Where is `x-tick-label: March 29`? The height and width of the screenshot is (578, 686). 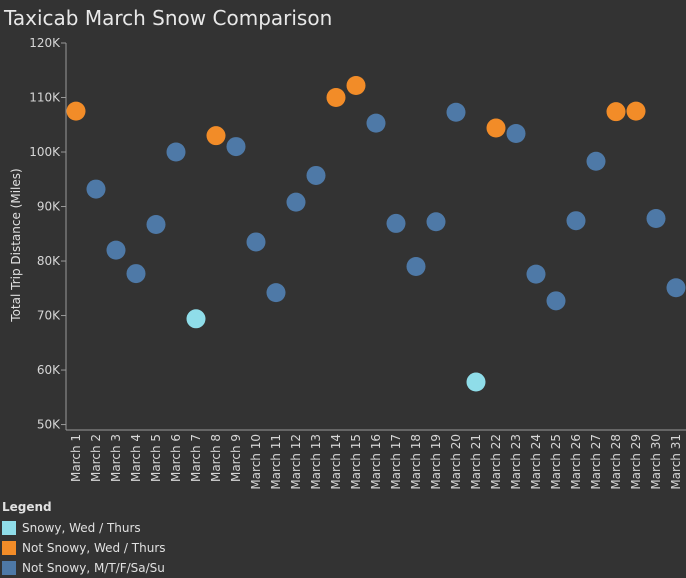 x-tick-label: March 29 is located at coordinates (636, 462).